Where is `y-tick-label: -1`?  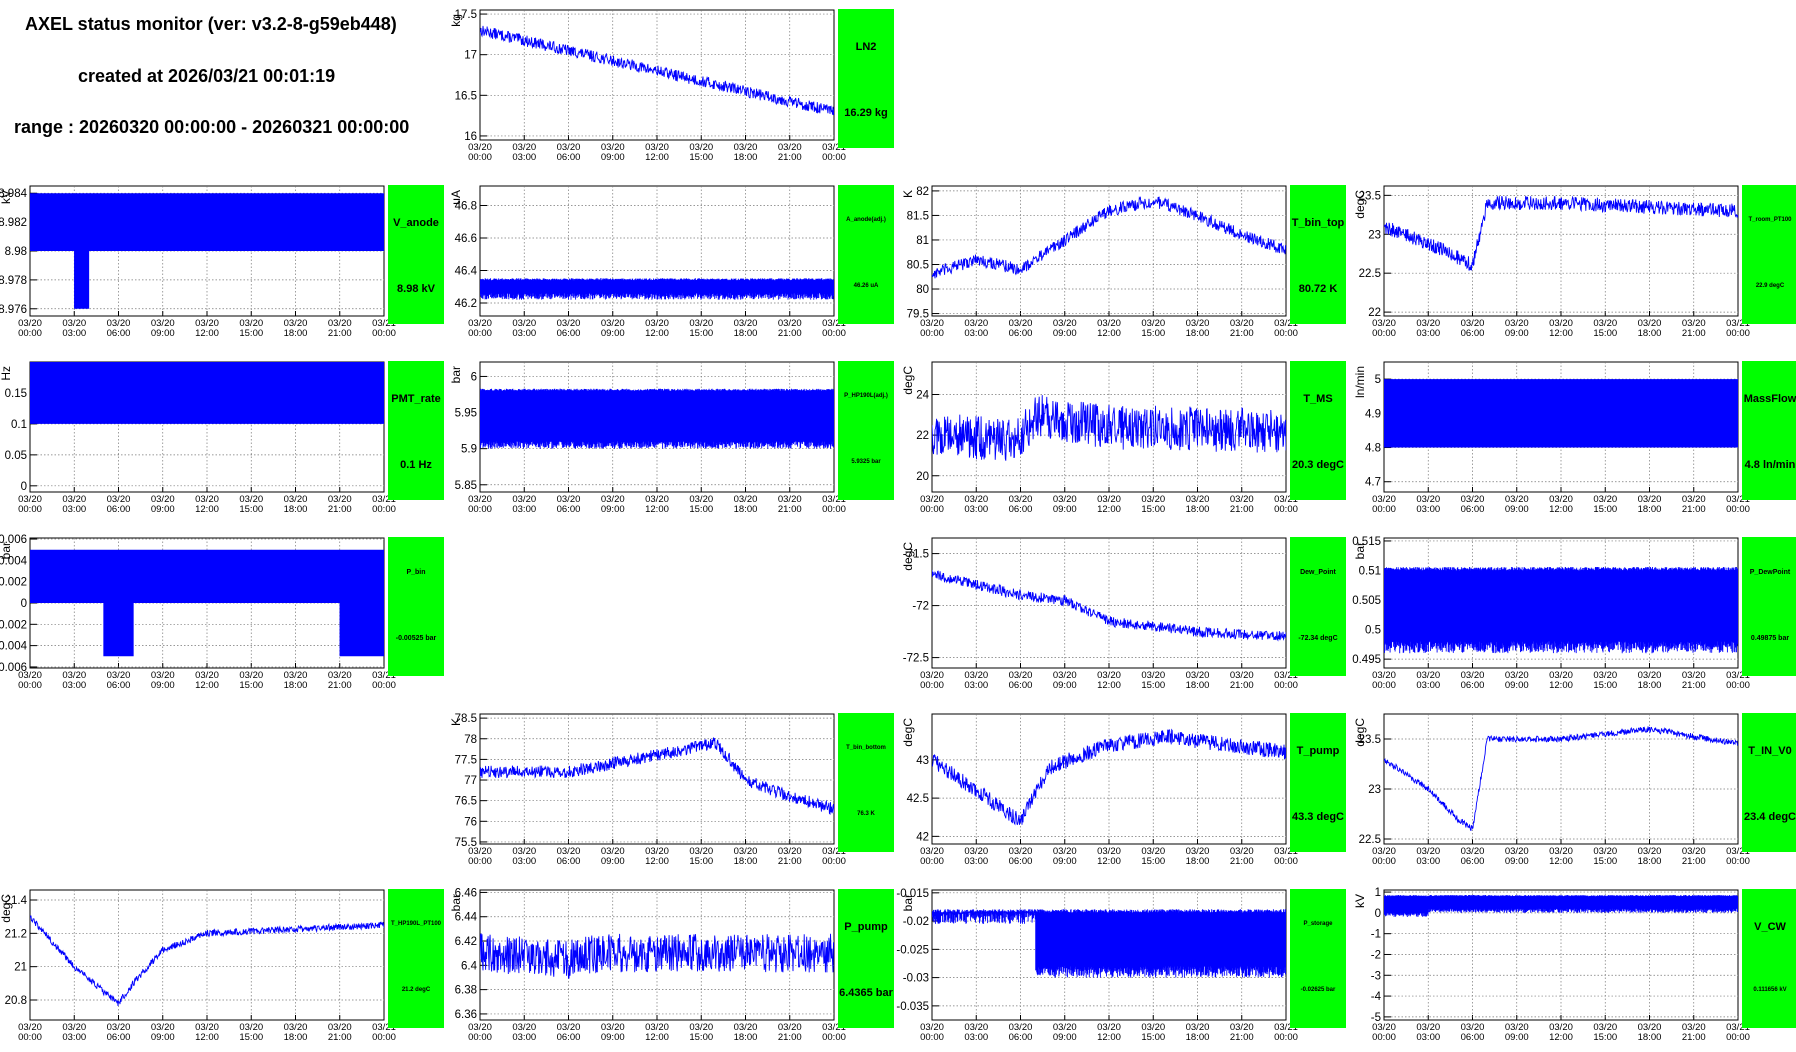
y-tick-label: -1 is located at coordinates (1376, 935).